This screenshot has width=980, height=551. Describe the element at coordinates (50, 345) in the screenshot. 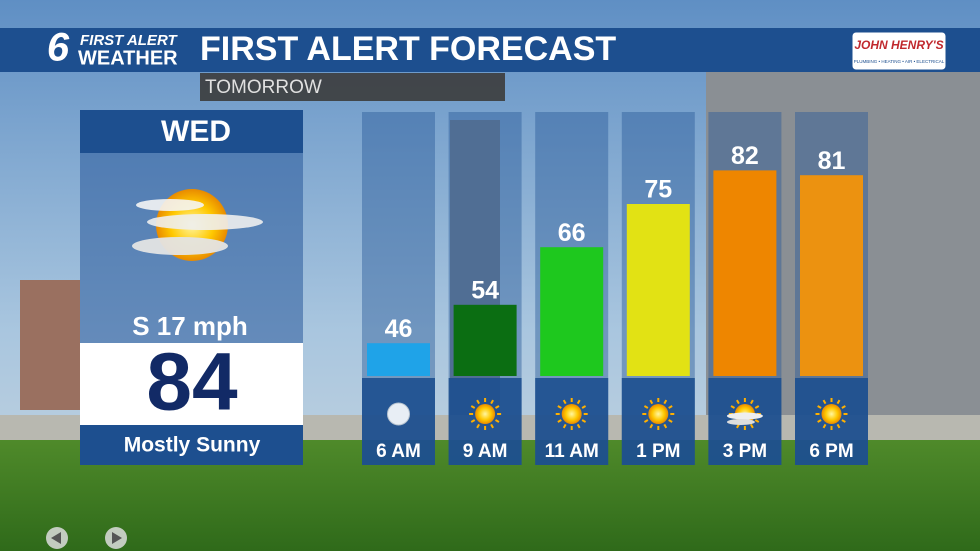

I see `building` at that location.